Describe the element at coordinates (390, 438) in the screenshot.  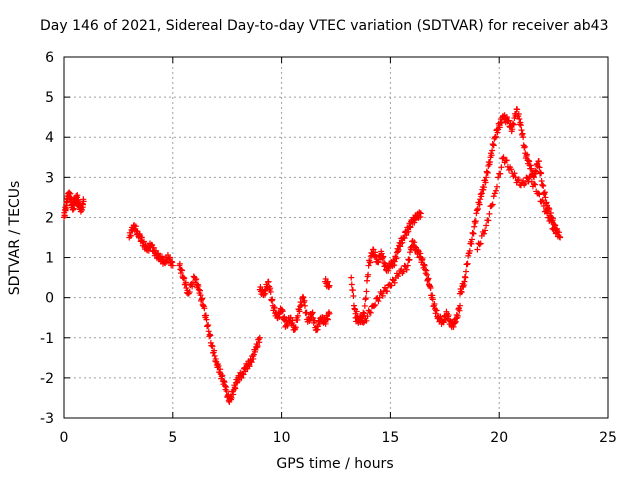
I see `x-tick-label: 15` at that location.